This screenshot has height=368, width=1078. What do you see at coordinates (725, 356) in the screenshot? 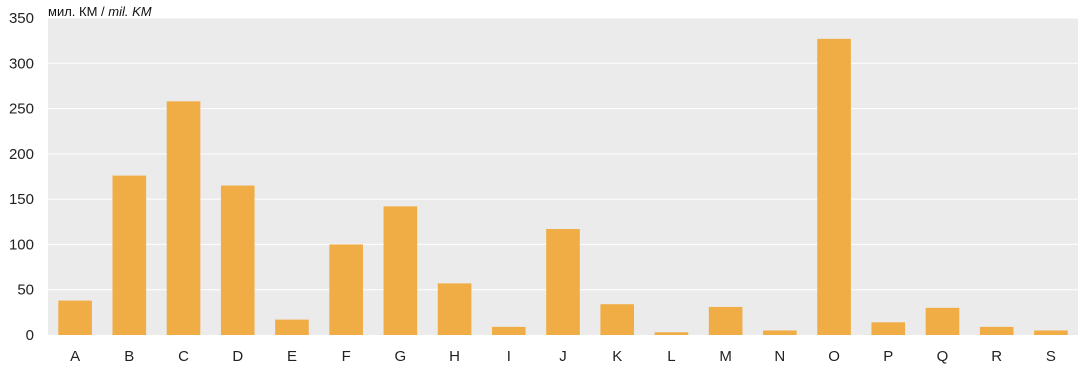
I see `x-tick-label: M` at bounding box center [725, 356].